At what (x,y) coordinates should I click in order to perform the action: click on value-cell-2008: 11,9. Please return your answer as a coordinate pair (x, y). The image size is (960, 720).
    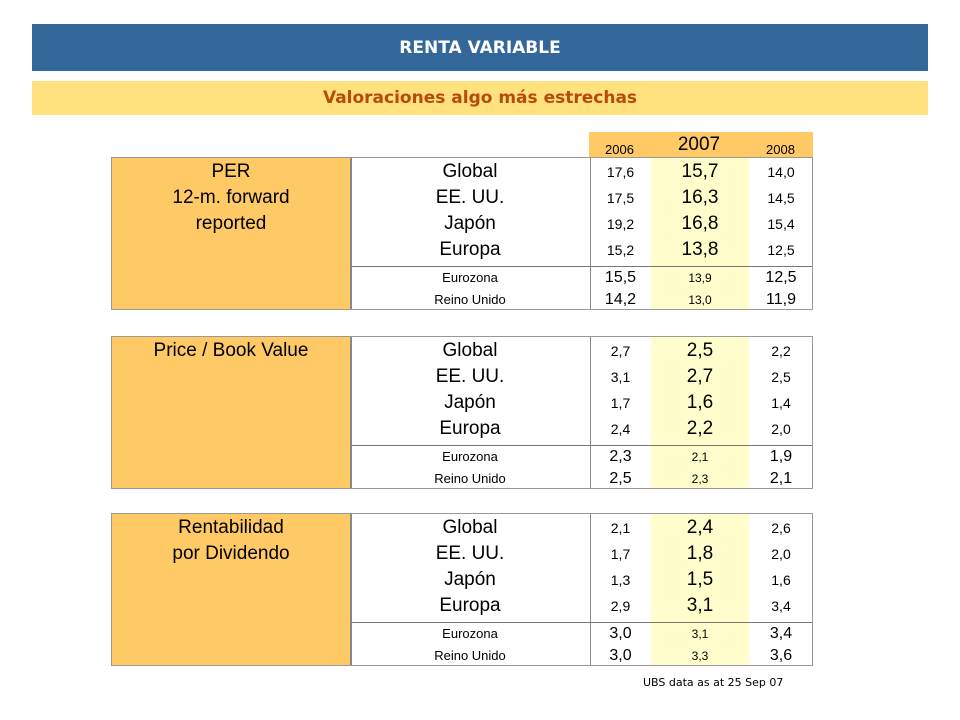
    Looking at the image, I should click on (781, 299).